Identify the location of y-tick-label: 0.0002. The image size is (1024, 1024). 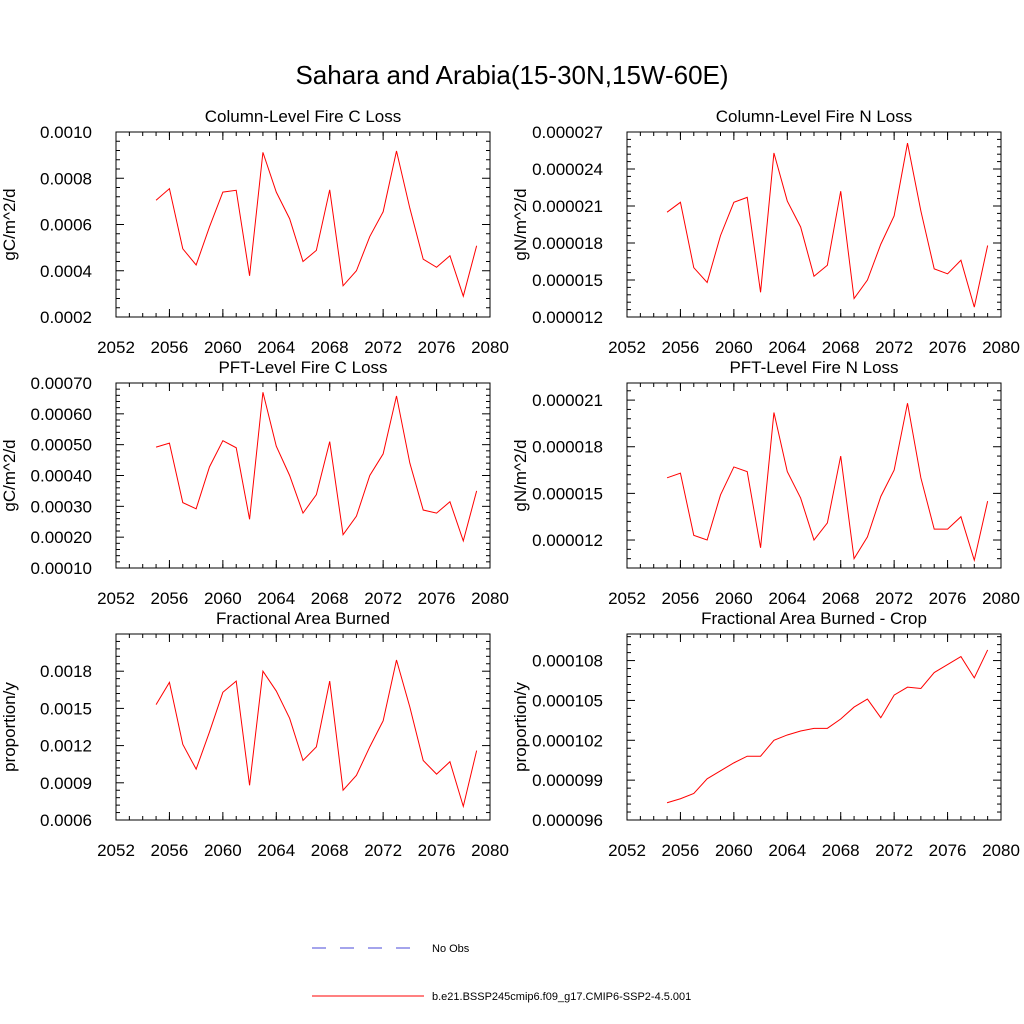
(66, 317).